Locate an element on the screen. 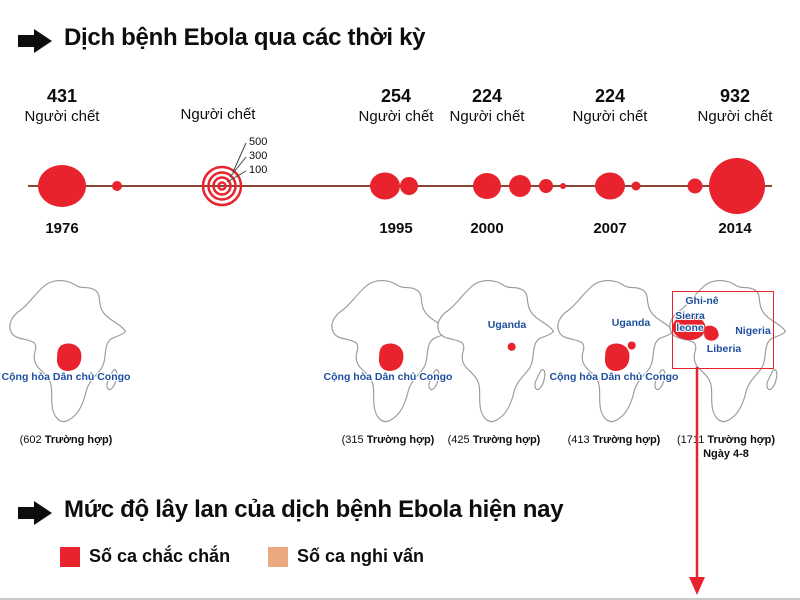 The width and height of the screenshot is (800, 600). year-2000: 2000 is located at coordinates (487, 228).